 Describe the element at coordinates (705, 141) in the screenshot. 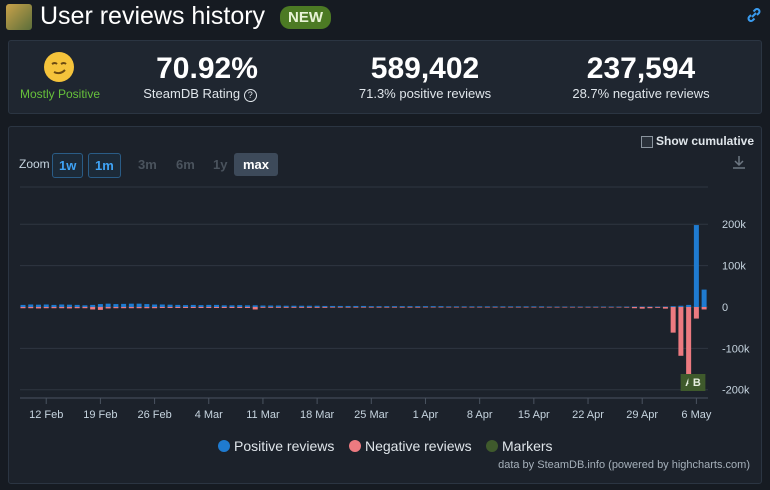

I see `cumulative-label: Show cumulative` at that location.